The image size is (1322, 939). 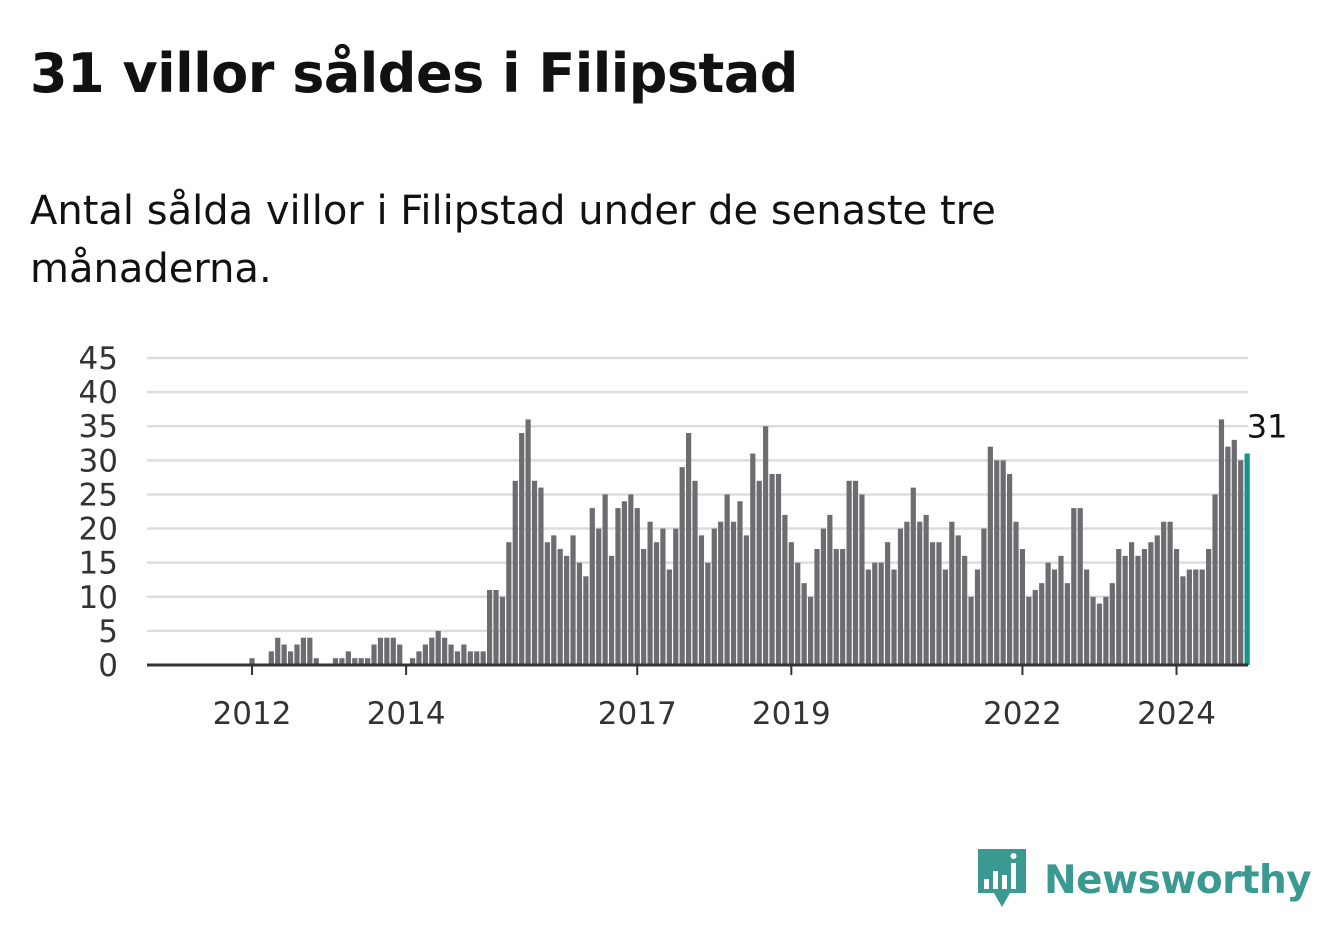 I want to click on y-tick-label: 10, so click(x=98, y=598).